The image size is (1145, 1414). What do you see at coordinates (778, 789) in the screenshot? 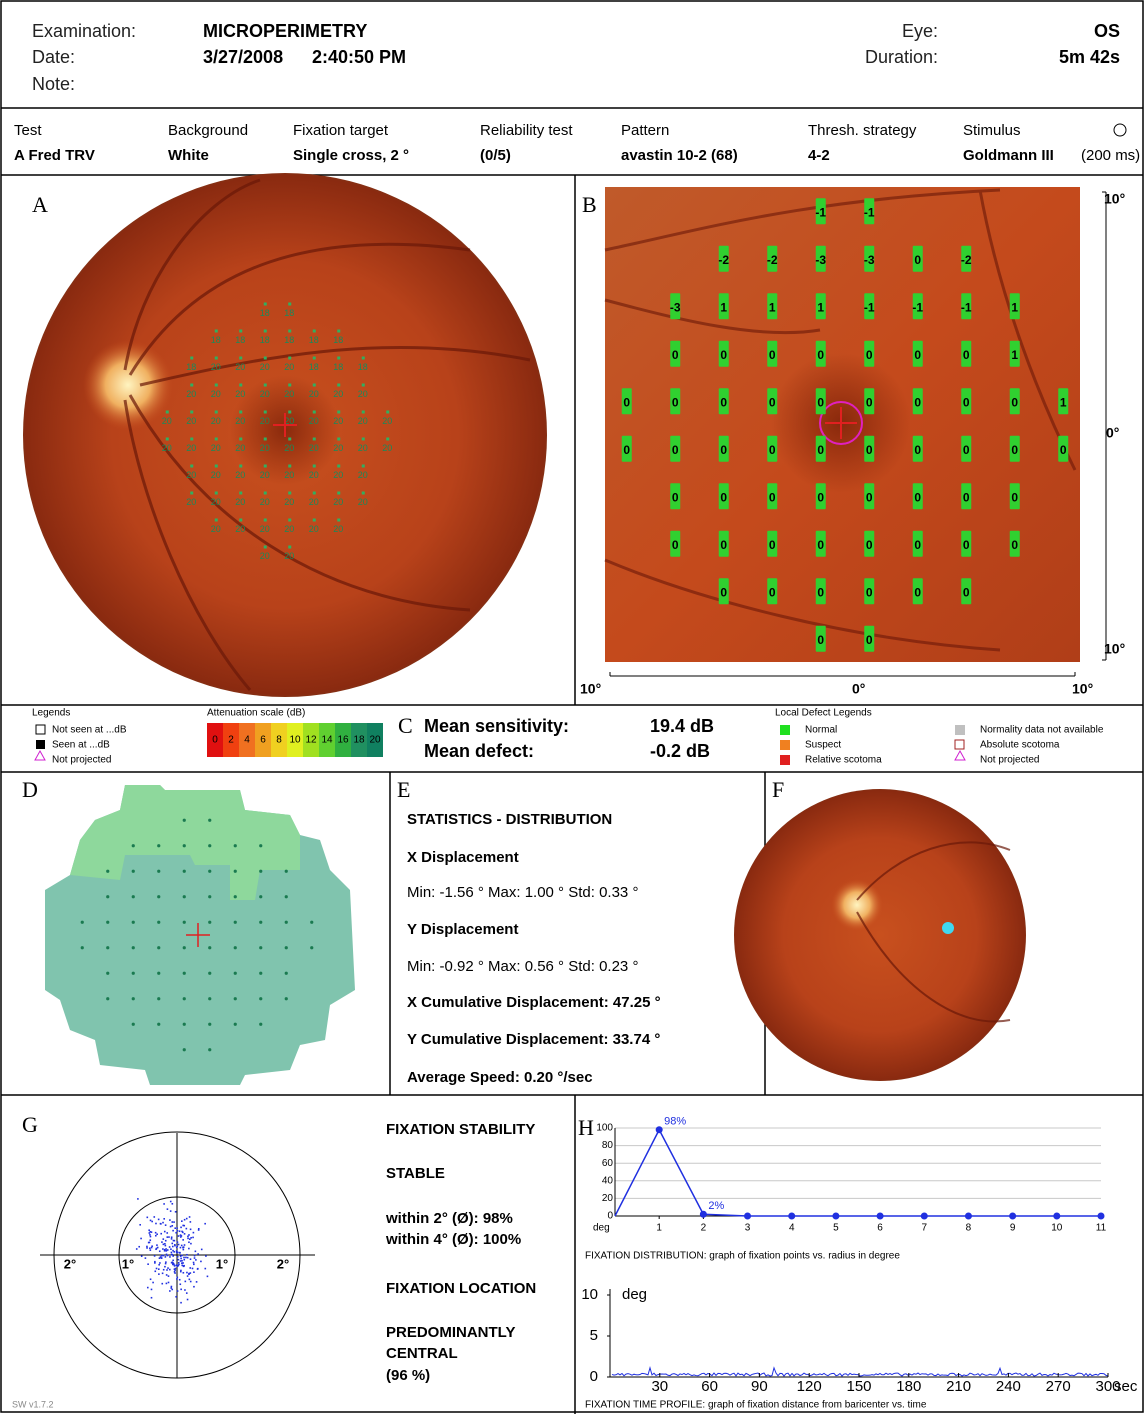
I see `panel-letter: F` at bounding box center [778, 789].